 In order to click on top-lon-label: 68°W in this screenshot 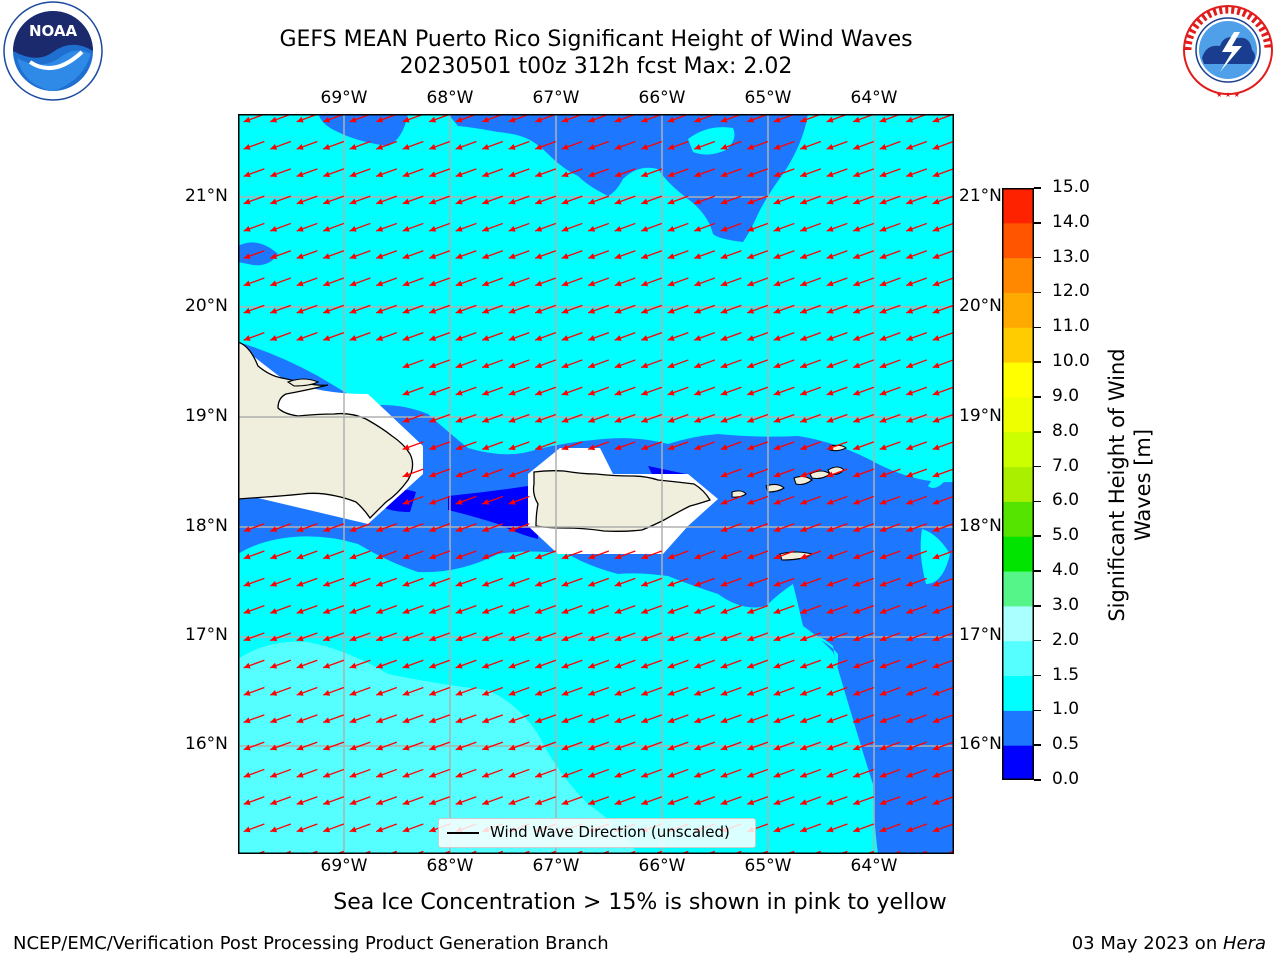, I will do `click(450, 98)`.